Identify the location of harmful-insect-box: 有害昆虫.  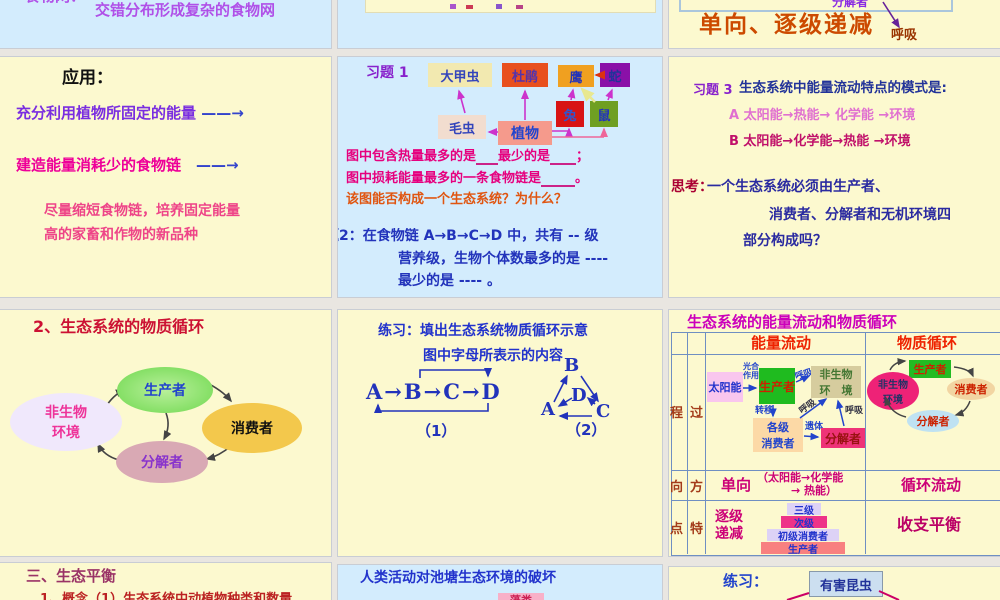
(846, 584).